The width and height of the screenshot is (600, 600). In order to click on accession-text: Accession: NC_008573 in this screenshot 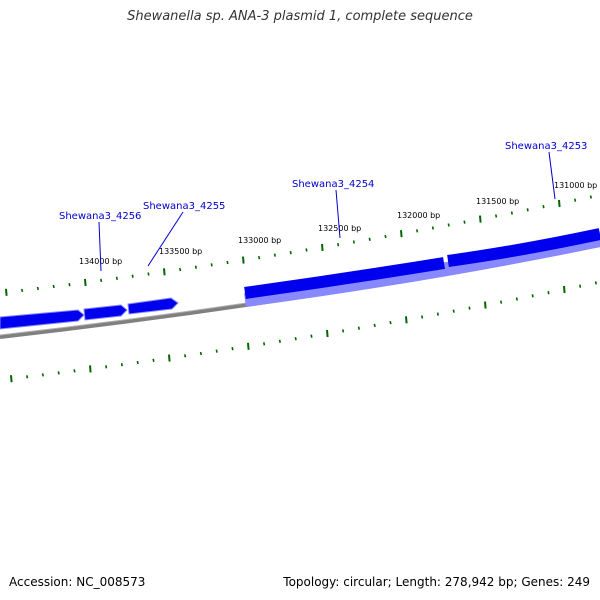, I will do `click(77, 582)`.